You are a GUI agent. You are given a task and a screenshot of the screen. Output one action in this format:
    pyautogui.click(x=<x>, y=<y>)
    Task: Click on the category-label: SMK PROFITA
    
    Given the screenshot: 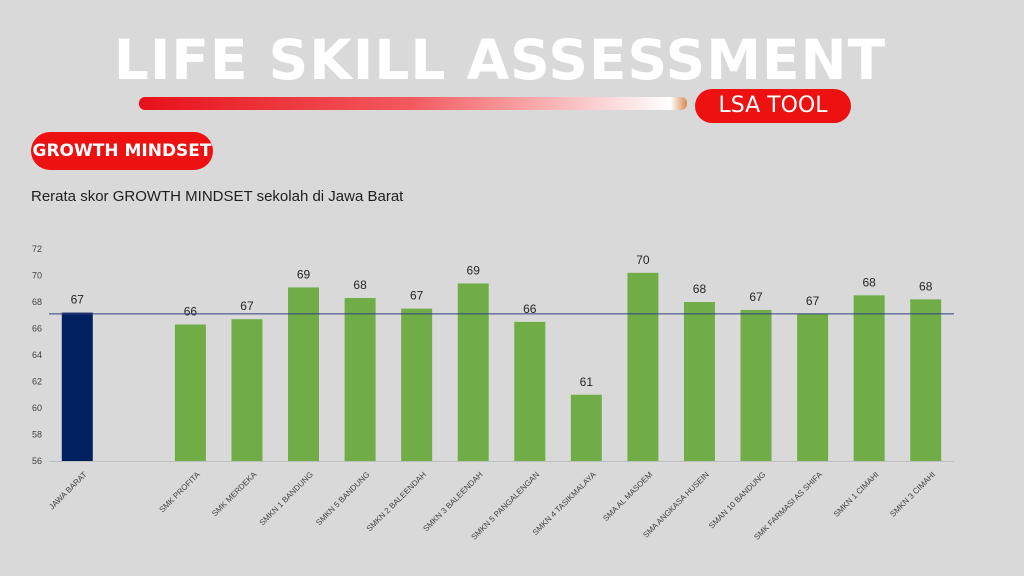 What is the action you would take?
    pyautogui.click(x=180, y=492)
    